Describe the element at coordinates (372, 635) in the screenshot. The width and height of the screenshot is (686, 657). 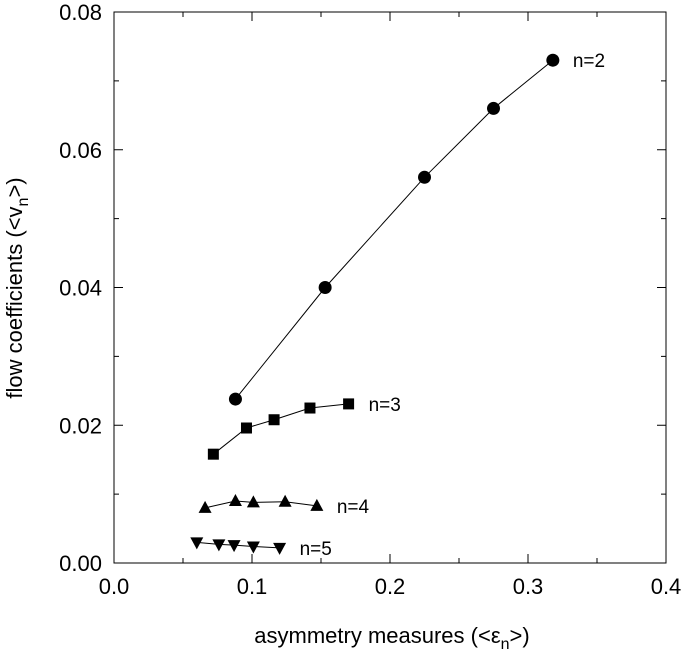
I see `x-axis-title-prefix: asymmetry measures (<` at that location.